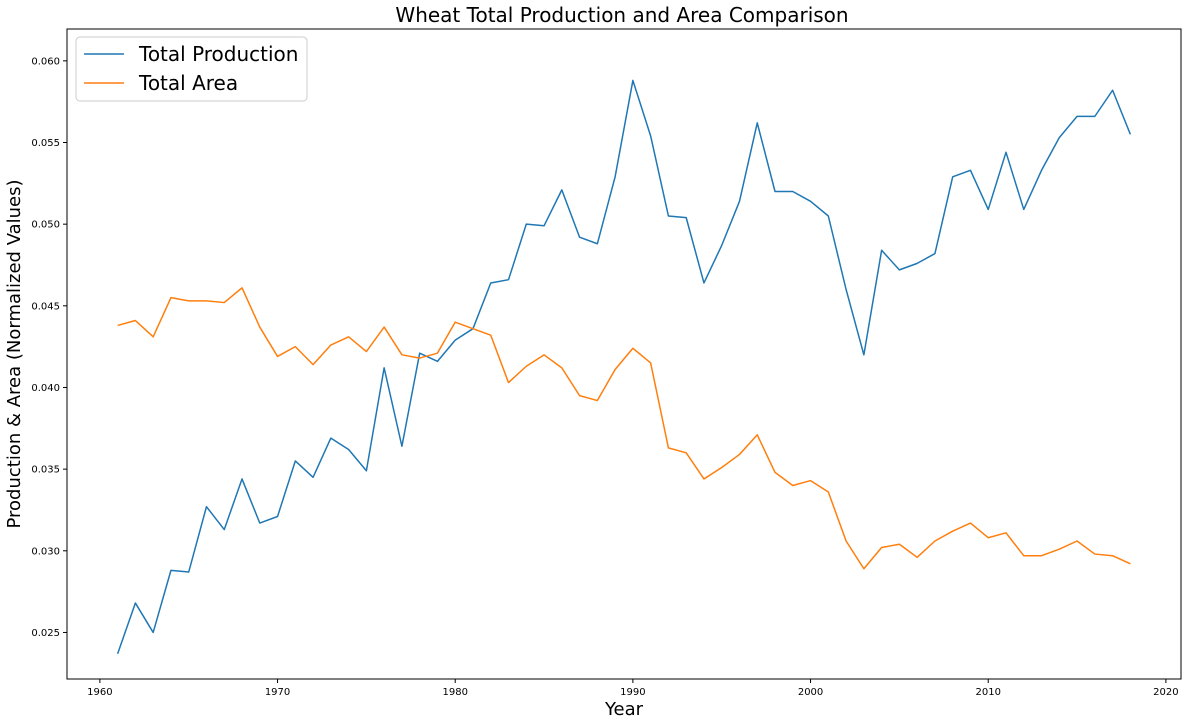  I want to click on x-tick-label: 1990, so click(632, 692).